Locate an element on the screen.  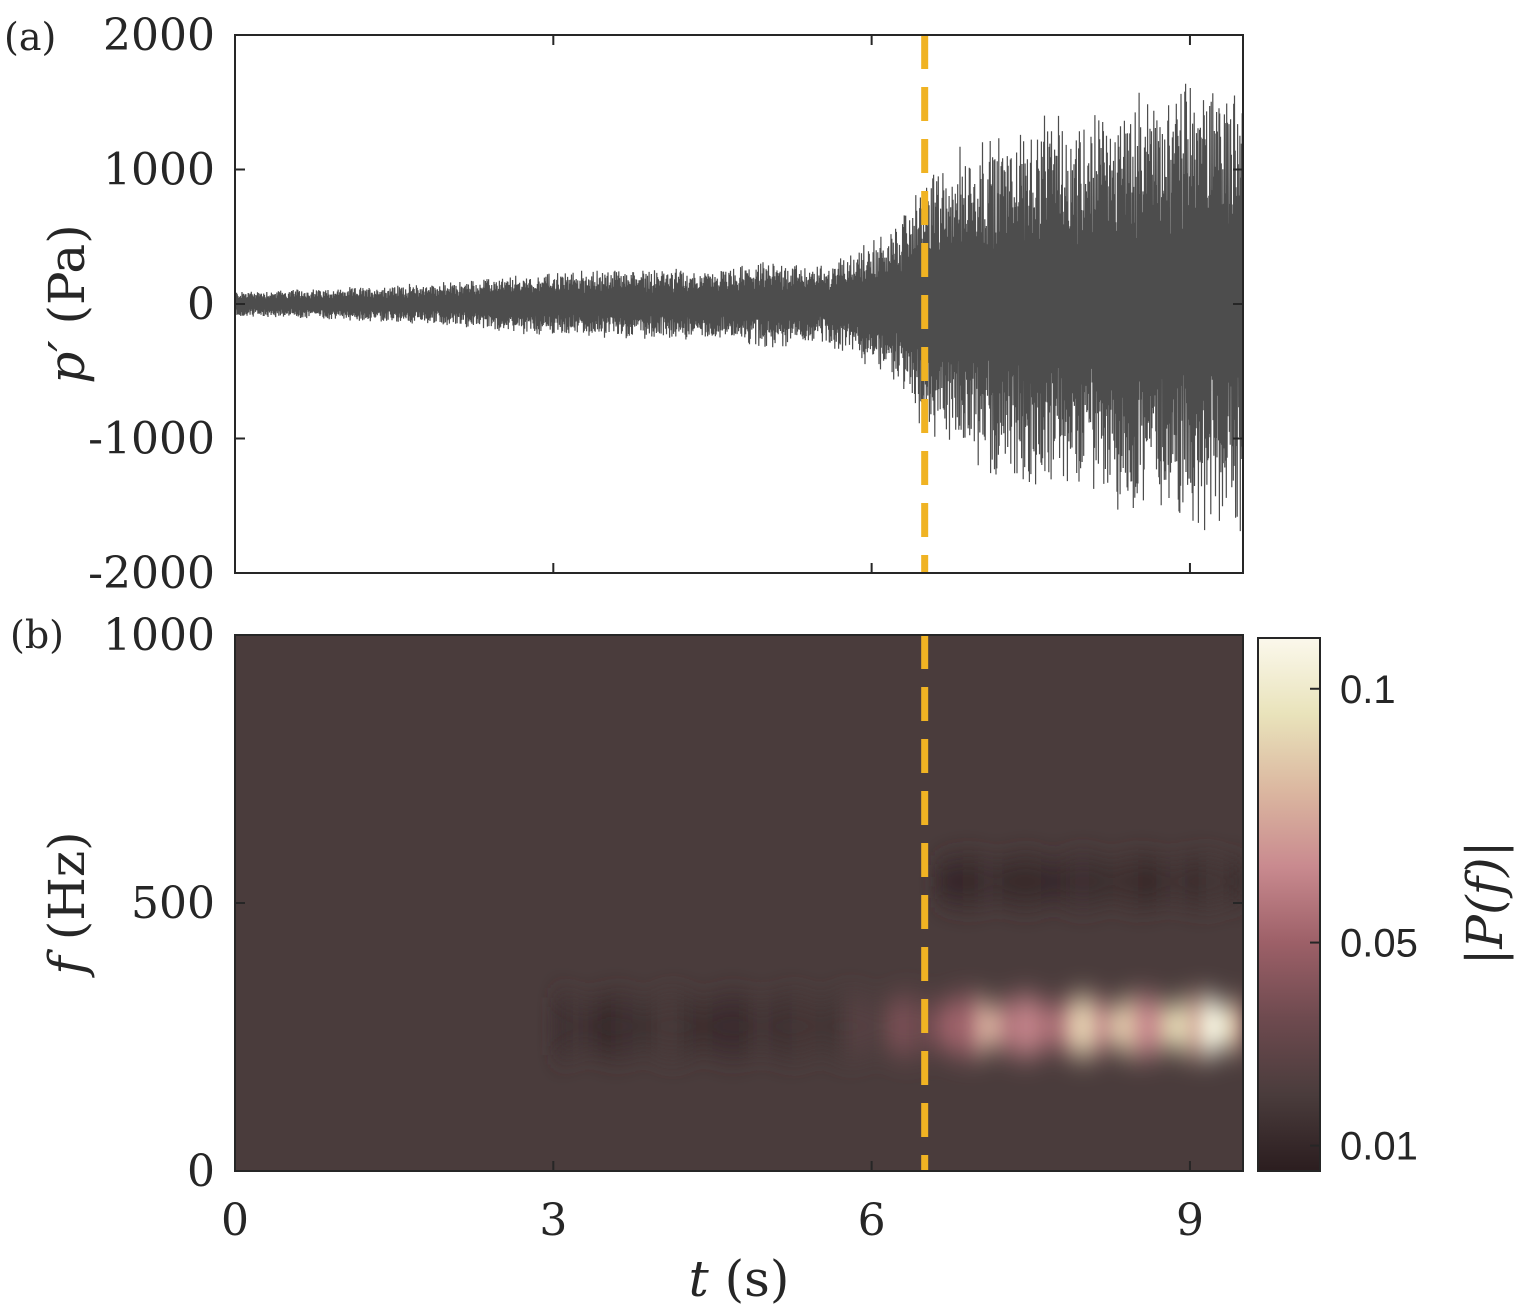
y-tick-label-a: -2000 is located at coordinates (151, 573).